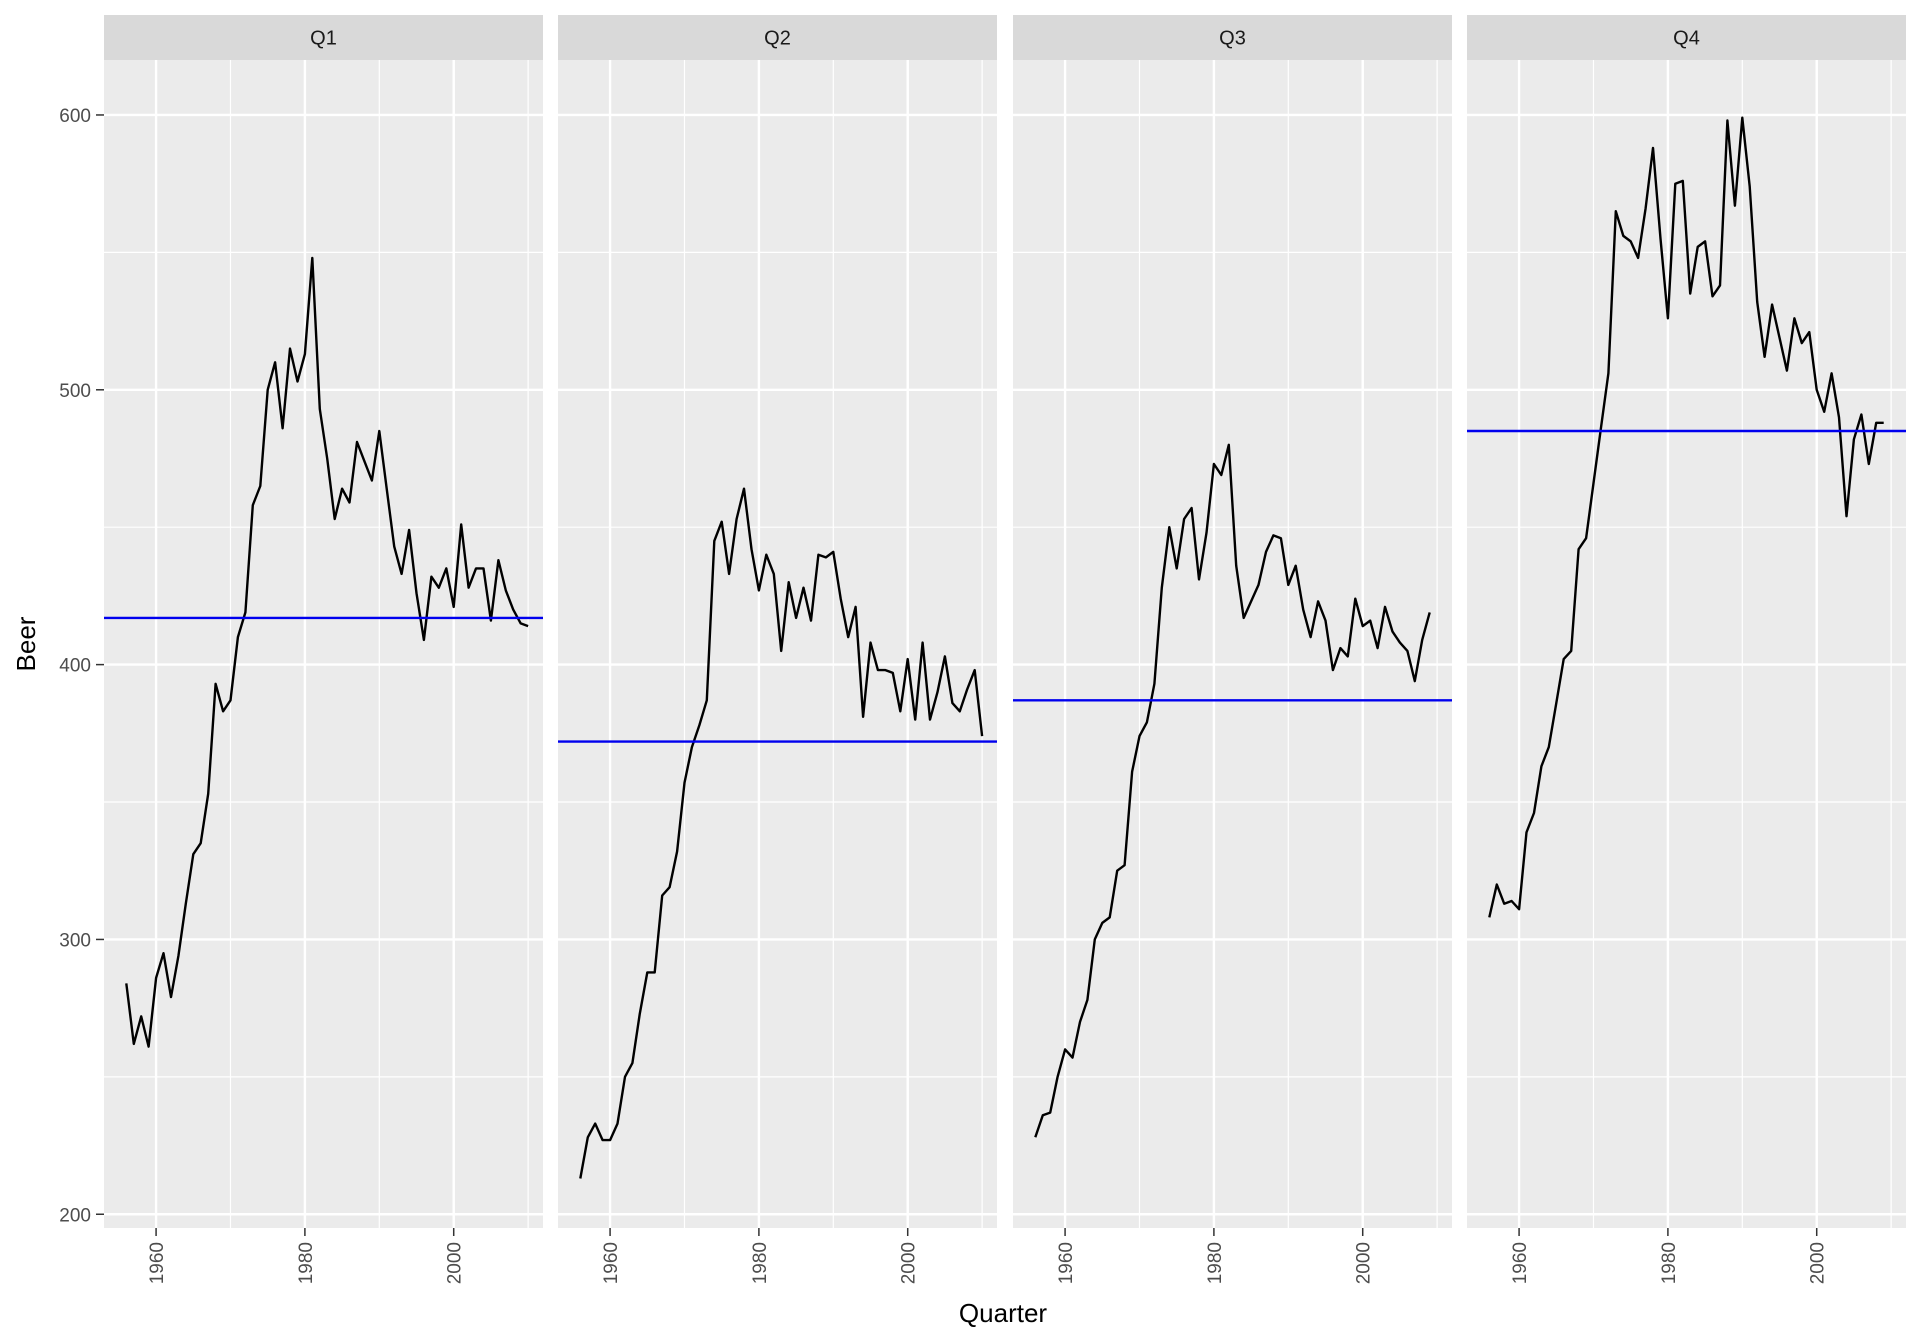 Image resolution: width=1920 pixels, height=1344 pixels. Describe the element at coordinates (1686, 517) in the screenshot. I see `series-line-q4` at that location.